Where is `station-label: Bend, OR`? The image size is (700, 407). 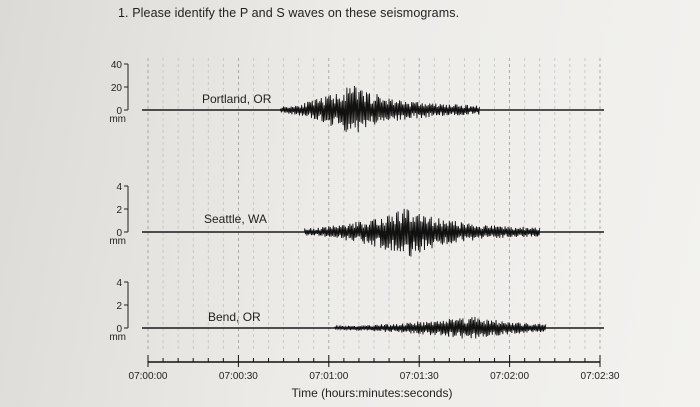 station-label: Bend, OR is located at coordinates (234, 317).